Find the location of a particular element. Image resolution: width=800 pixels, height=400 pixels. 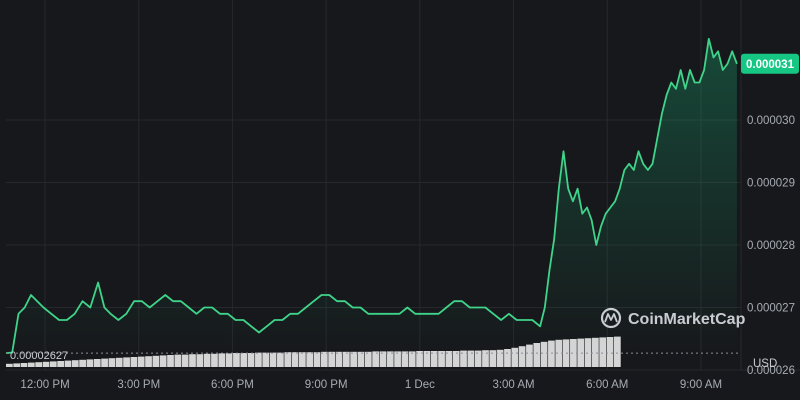

y-tick-label: 0.000027 is located at coordinates (771, 309).